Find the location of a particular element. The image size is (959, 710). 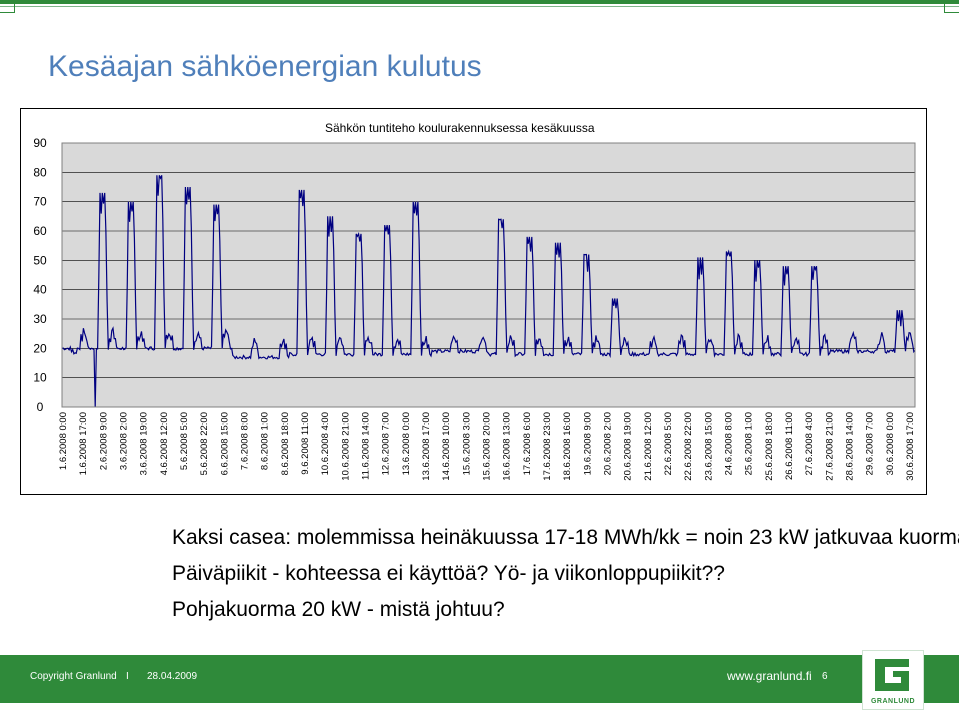

x-tick-label: 30.6.2008 0:00 is located at coordinates (890, 443).